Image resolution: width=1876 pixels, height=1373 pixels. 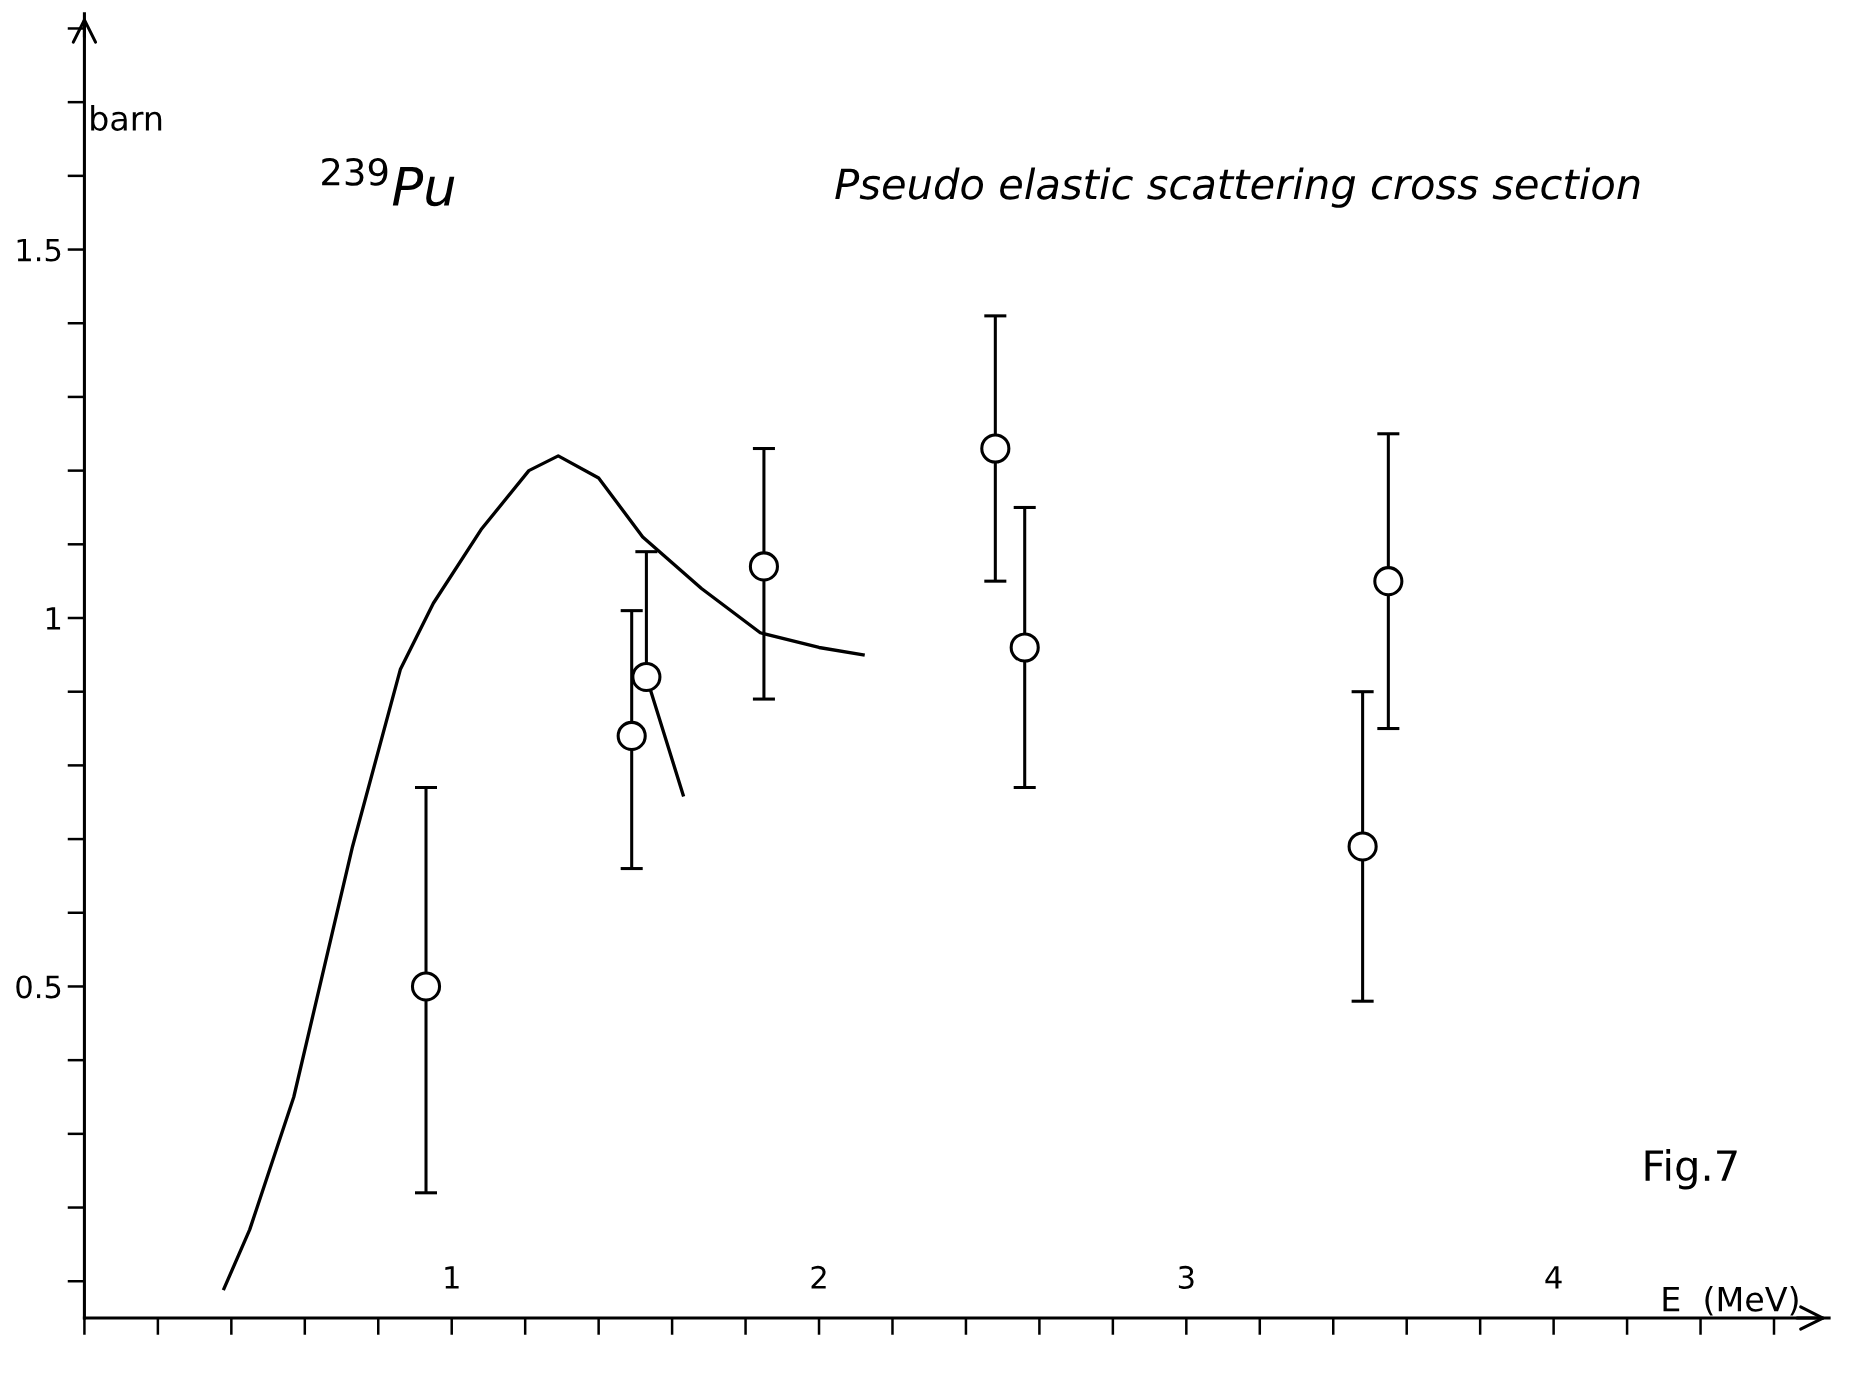 I want to click on x-tick-label: 4, so click(x=1553, y=1277).